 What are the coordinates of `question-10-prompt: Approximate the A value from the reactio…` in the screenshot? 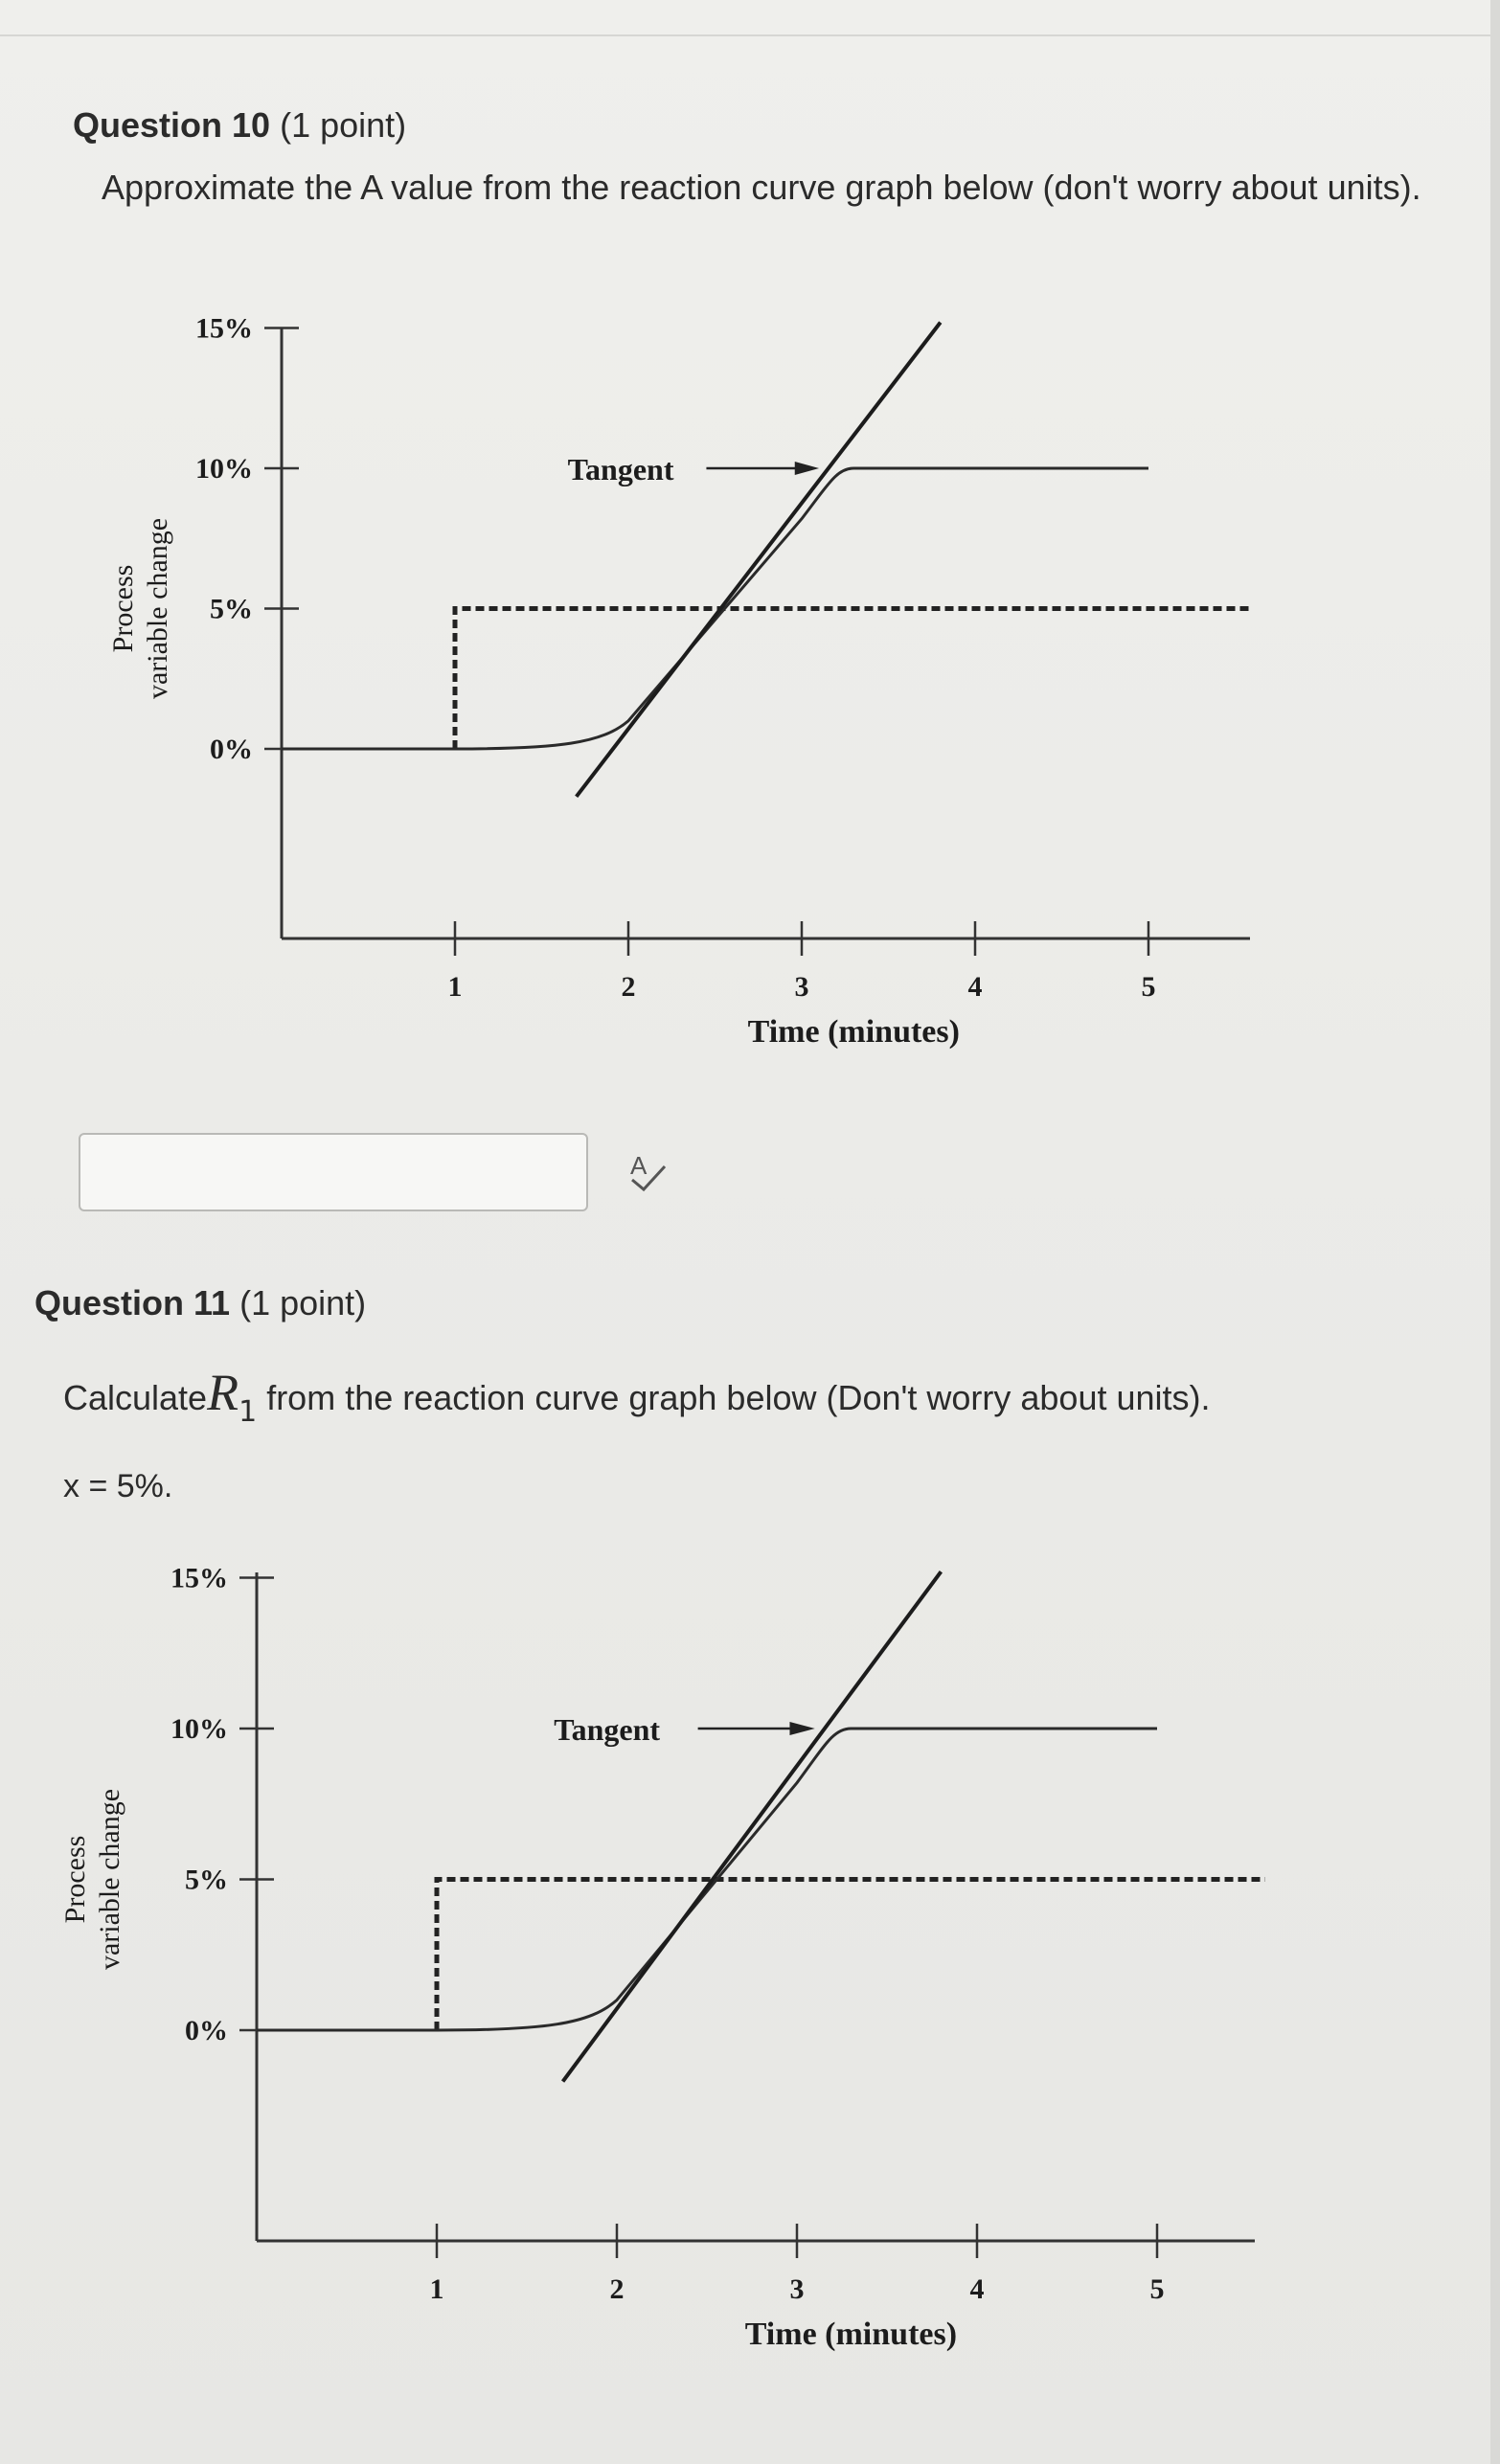 It's located at (762, 187).